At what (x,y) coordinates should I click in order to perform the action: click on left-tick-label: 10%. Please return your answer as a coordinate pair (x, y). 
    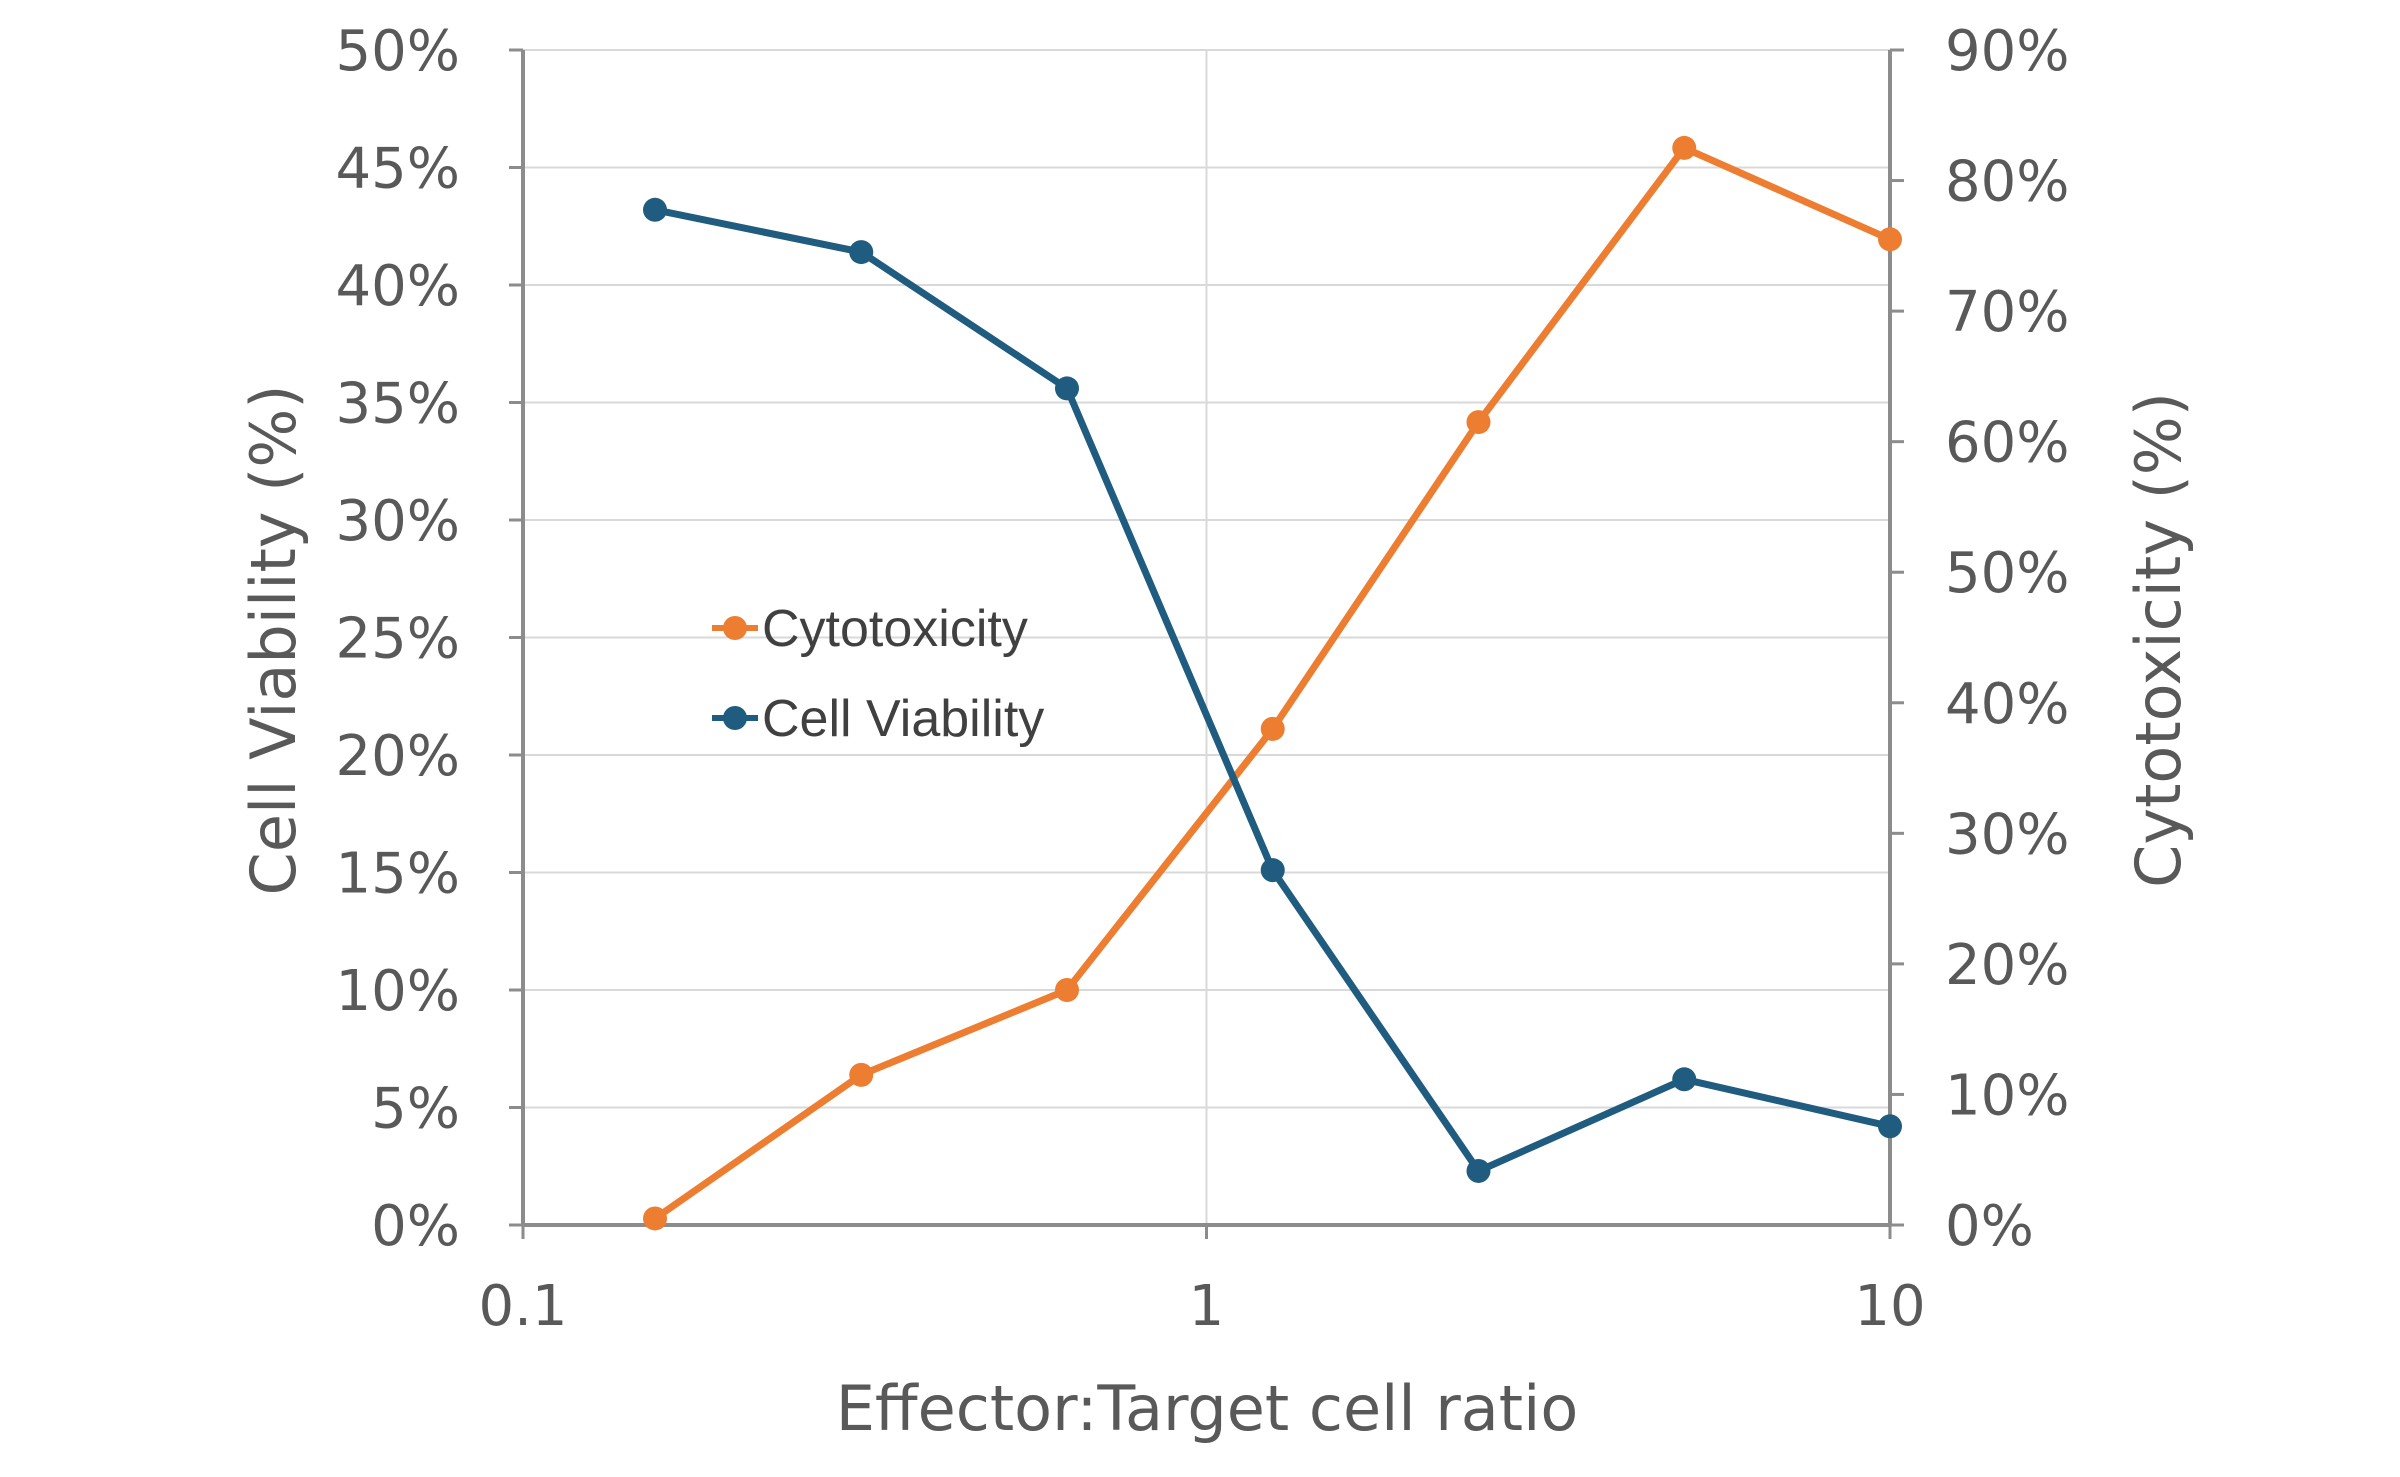
    Looking at the image, I should click on (398, 991).